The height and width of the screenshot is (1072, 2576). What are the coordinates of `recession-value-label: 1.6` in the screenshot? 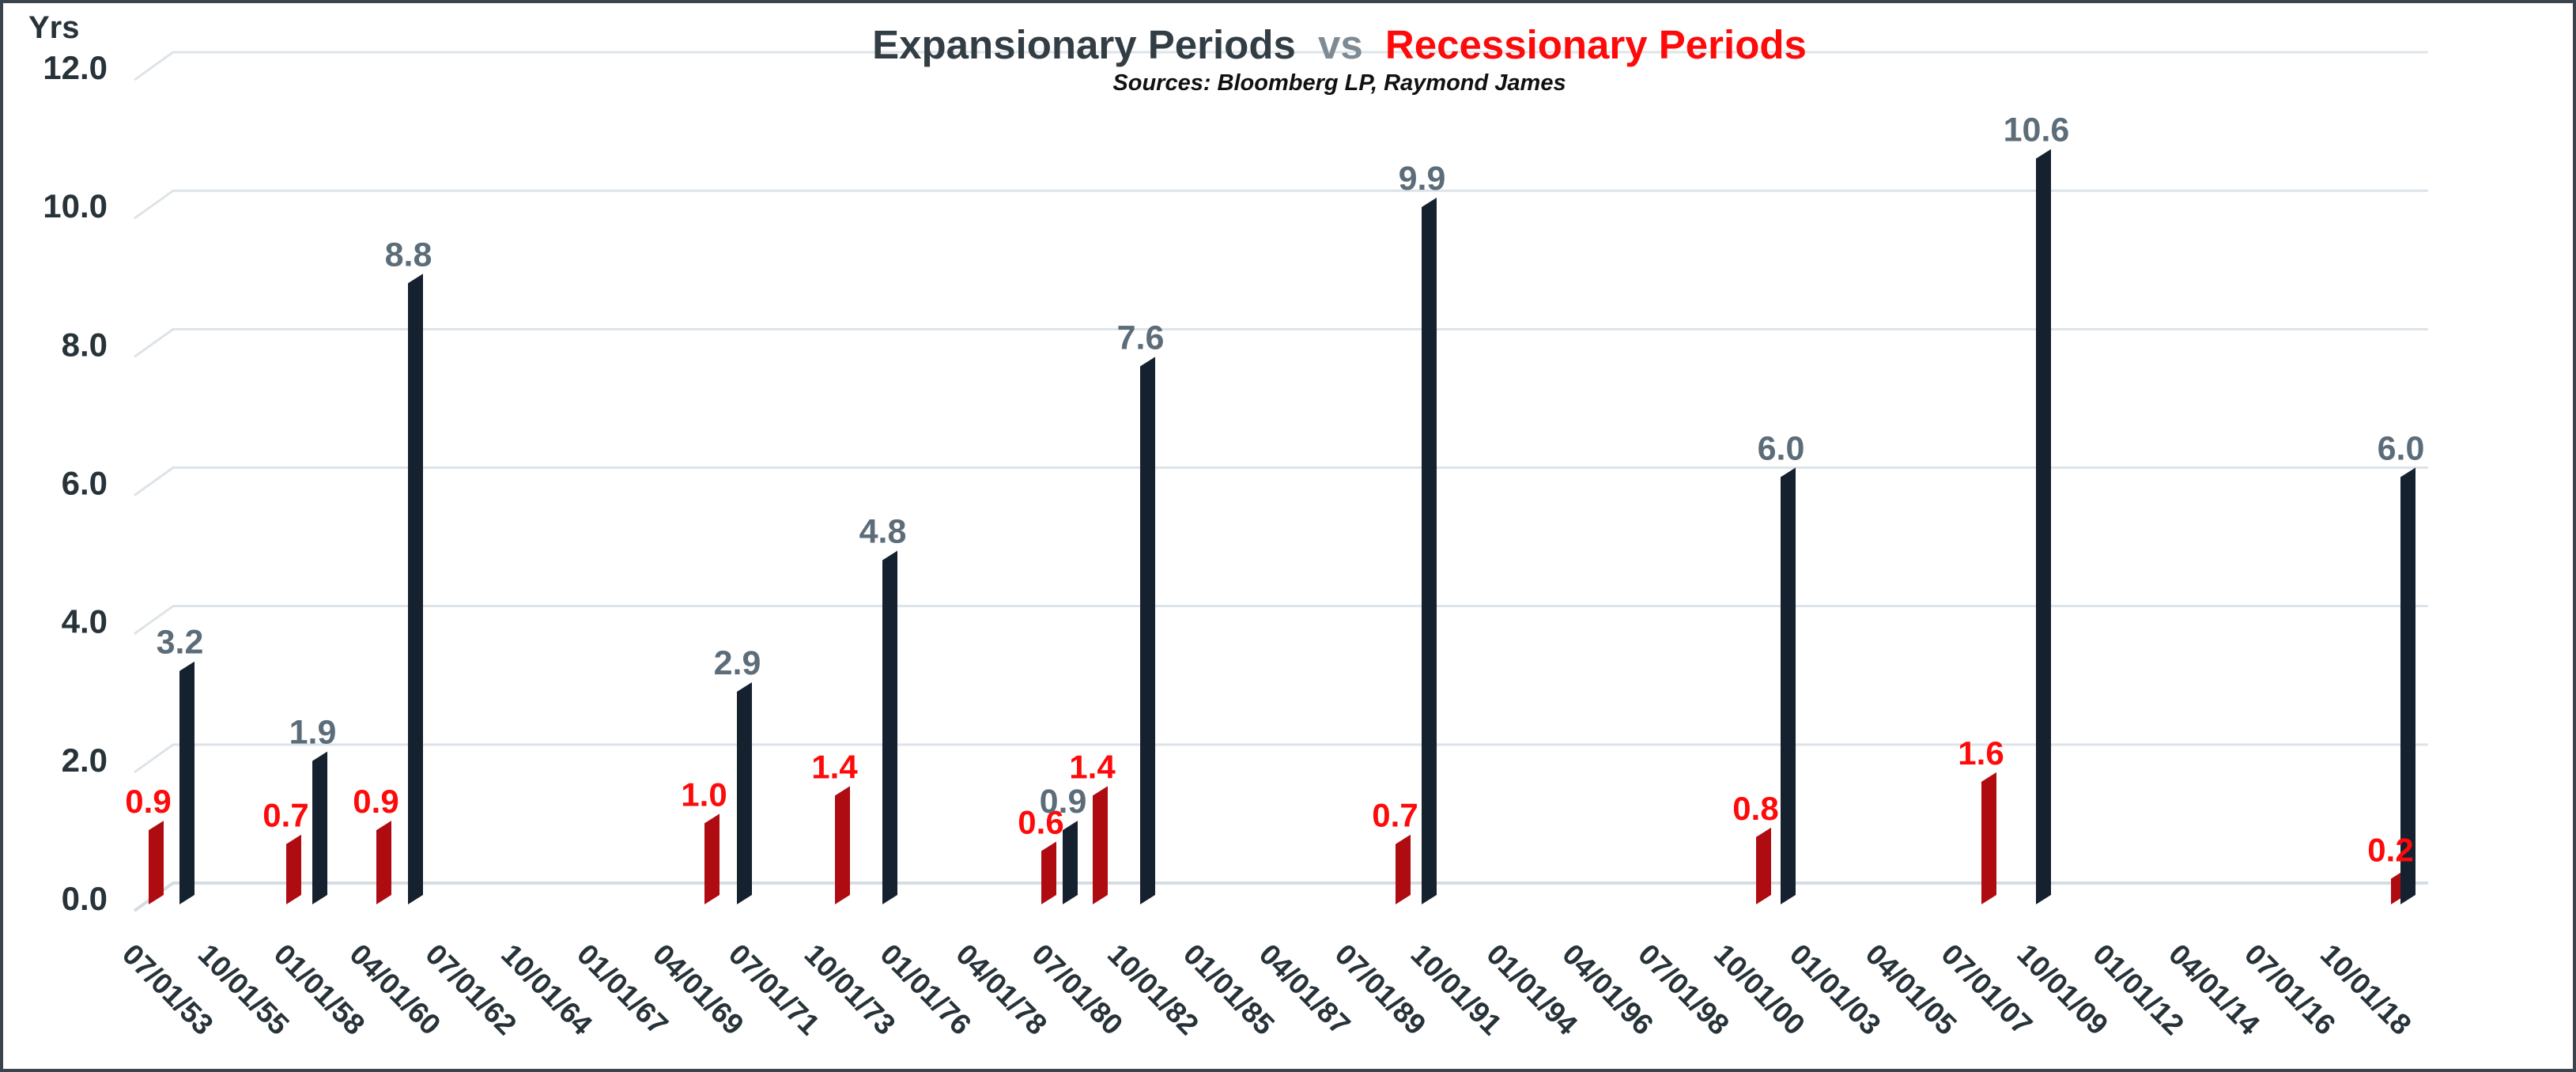 It's located at (1981, 753).